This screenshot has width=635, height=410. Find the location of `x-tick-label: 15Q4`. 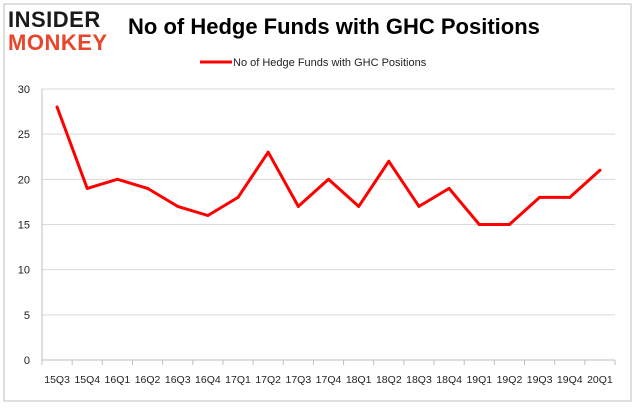

x-tick-label: 15Q4 is located at coordinates (87, 380).